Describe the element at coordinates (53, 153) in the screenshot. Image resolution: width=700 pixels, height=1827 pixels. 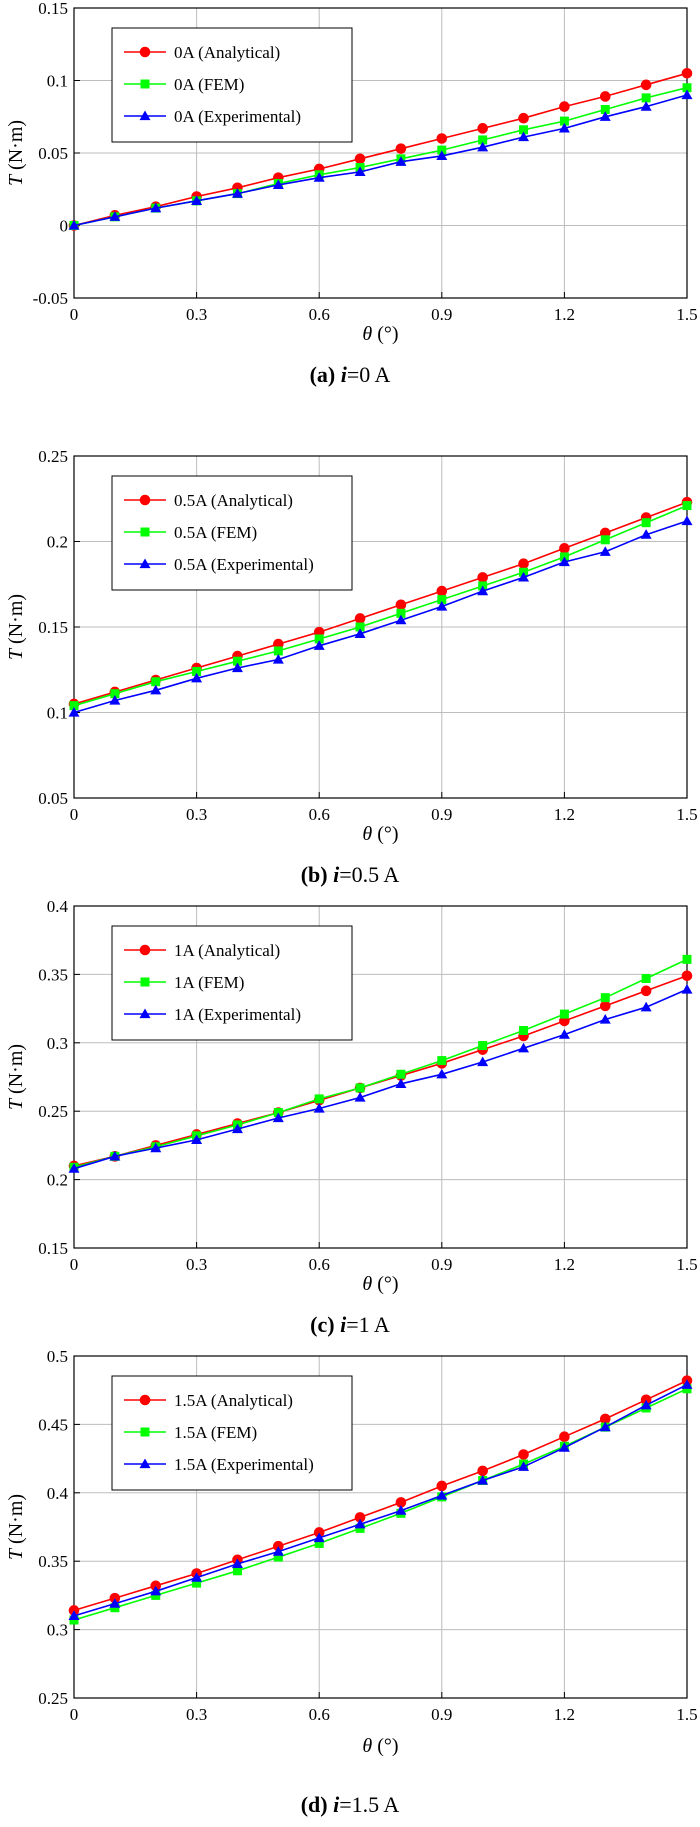
I see `y-tick-label: 0.05` at that location.